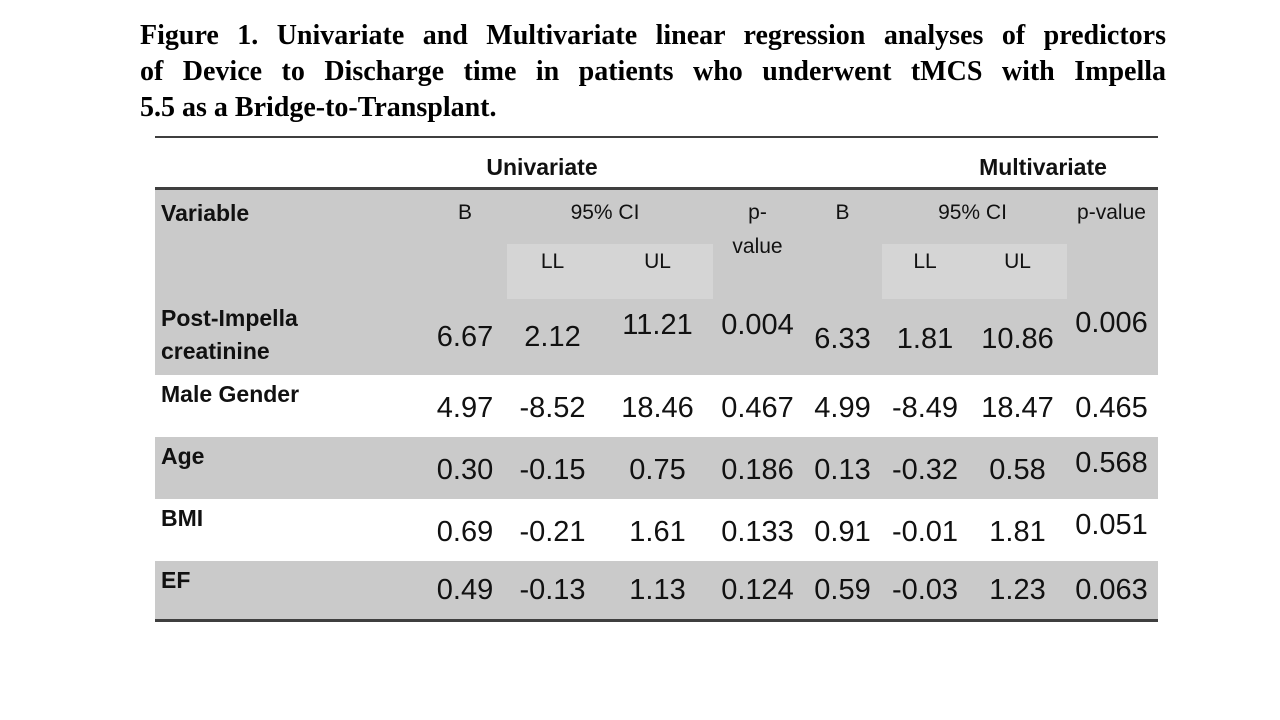  What do you see at coordinates (1017, 339) in the screenshot?
I see `cell-multi-ul: 10.86` at bounding box center [1017, 339].